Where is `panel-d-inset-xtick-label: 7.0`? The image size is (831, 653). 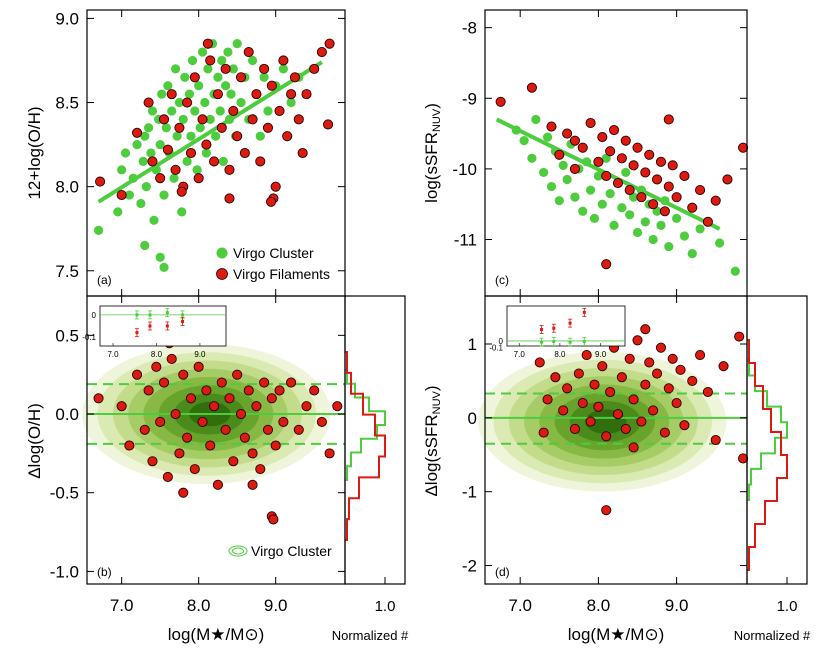
panel-d-inset-xtick-label: 7.0 is located at coordinates (520, 354).